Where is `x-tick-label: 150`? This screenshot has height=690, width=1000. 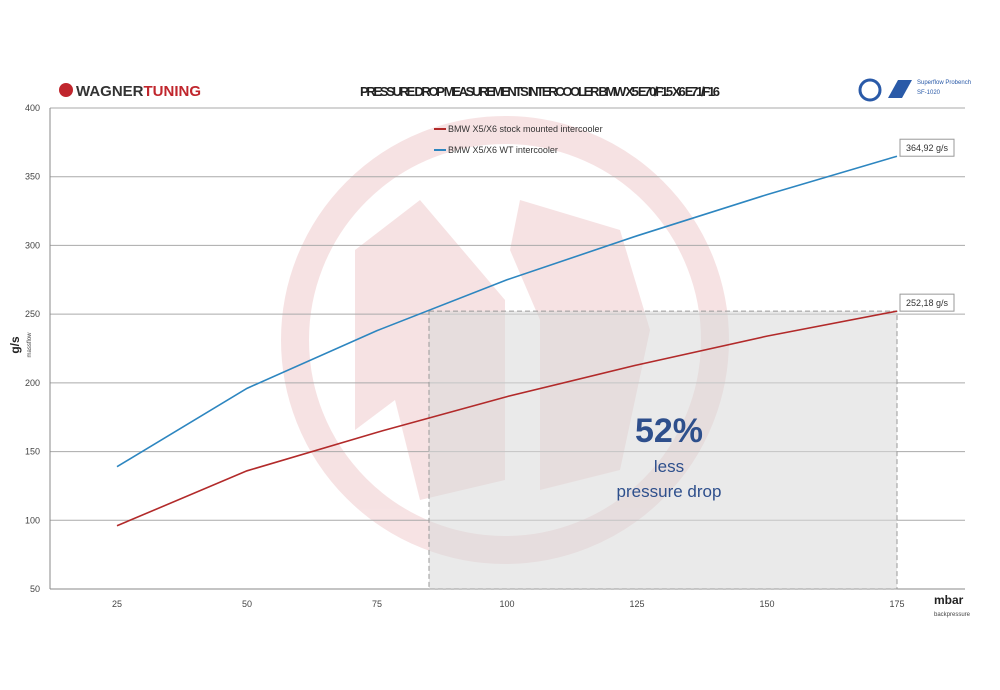 x-tick-label: 150 is located at coordinates (766, 604).